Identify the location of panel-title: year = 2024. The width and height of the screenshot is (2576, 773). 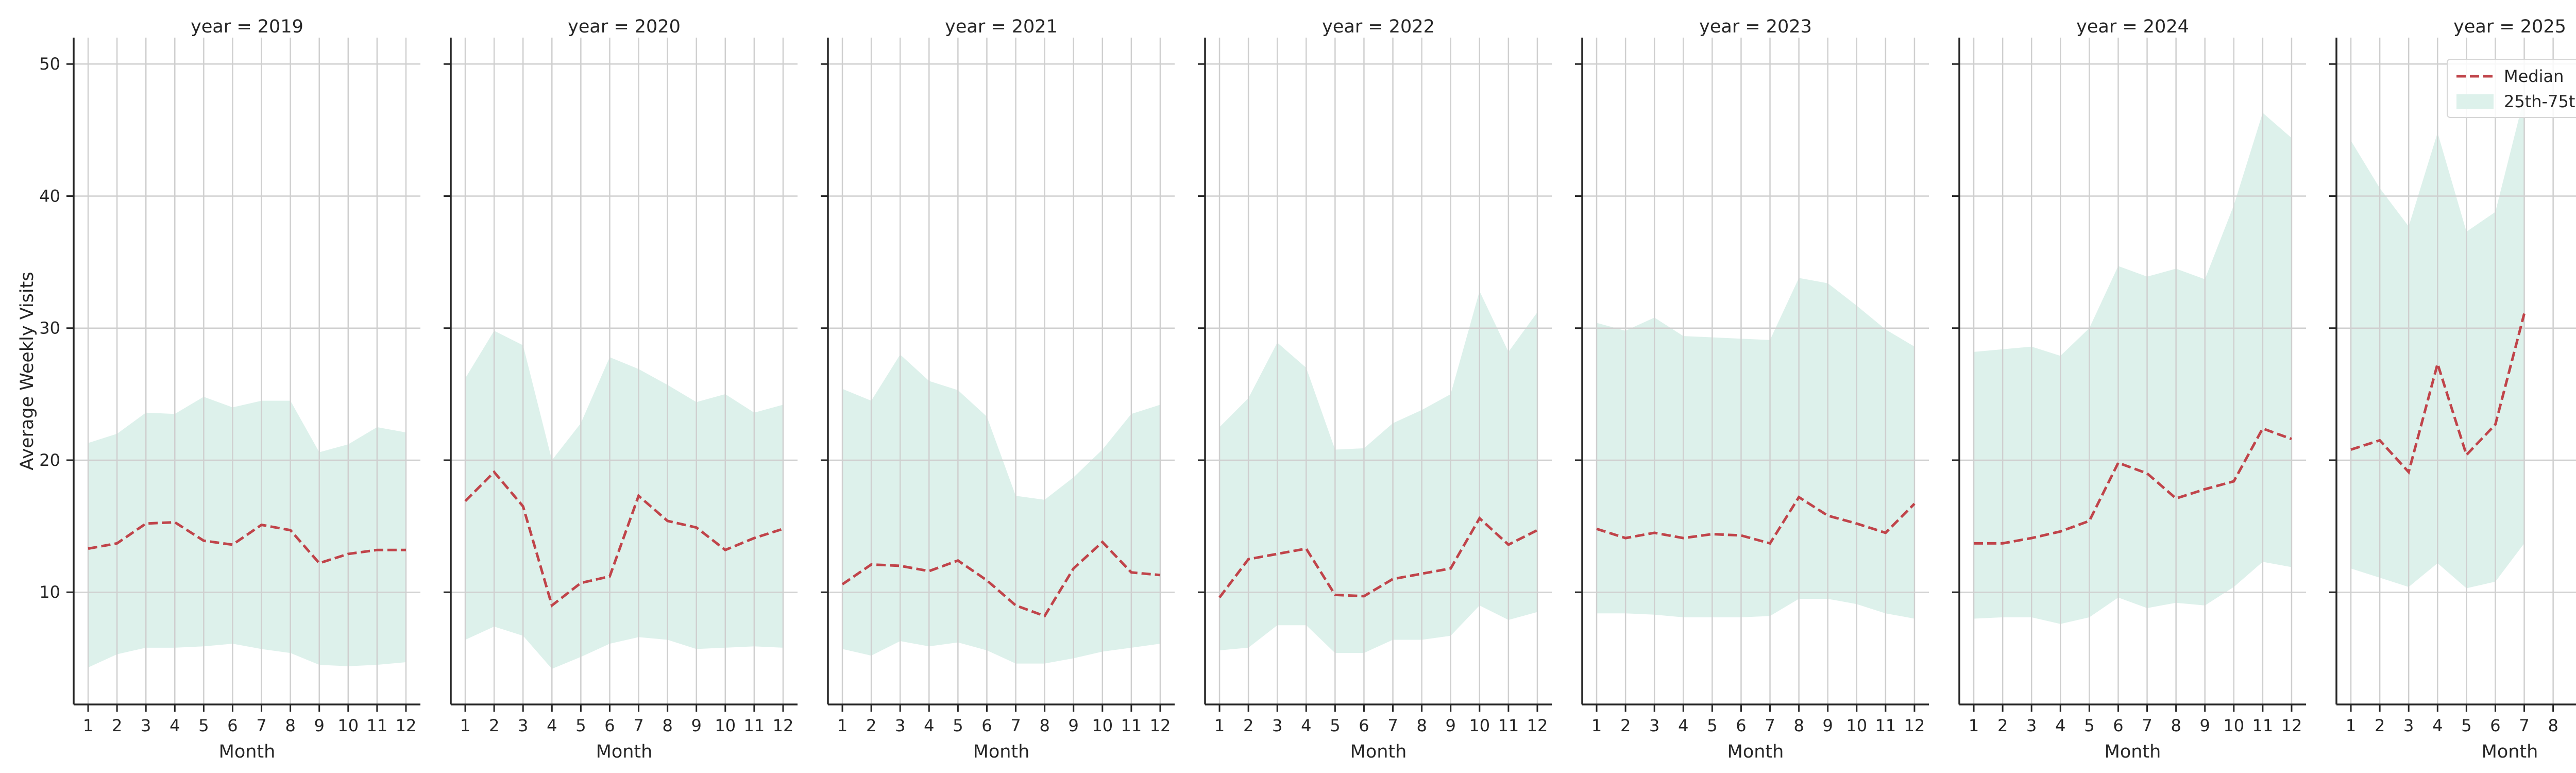
(2132, 26).